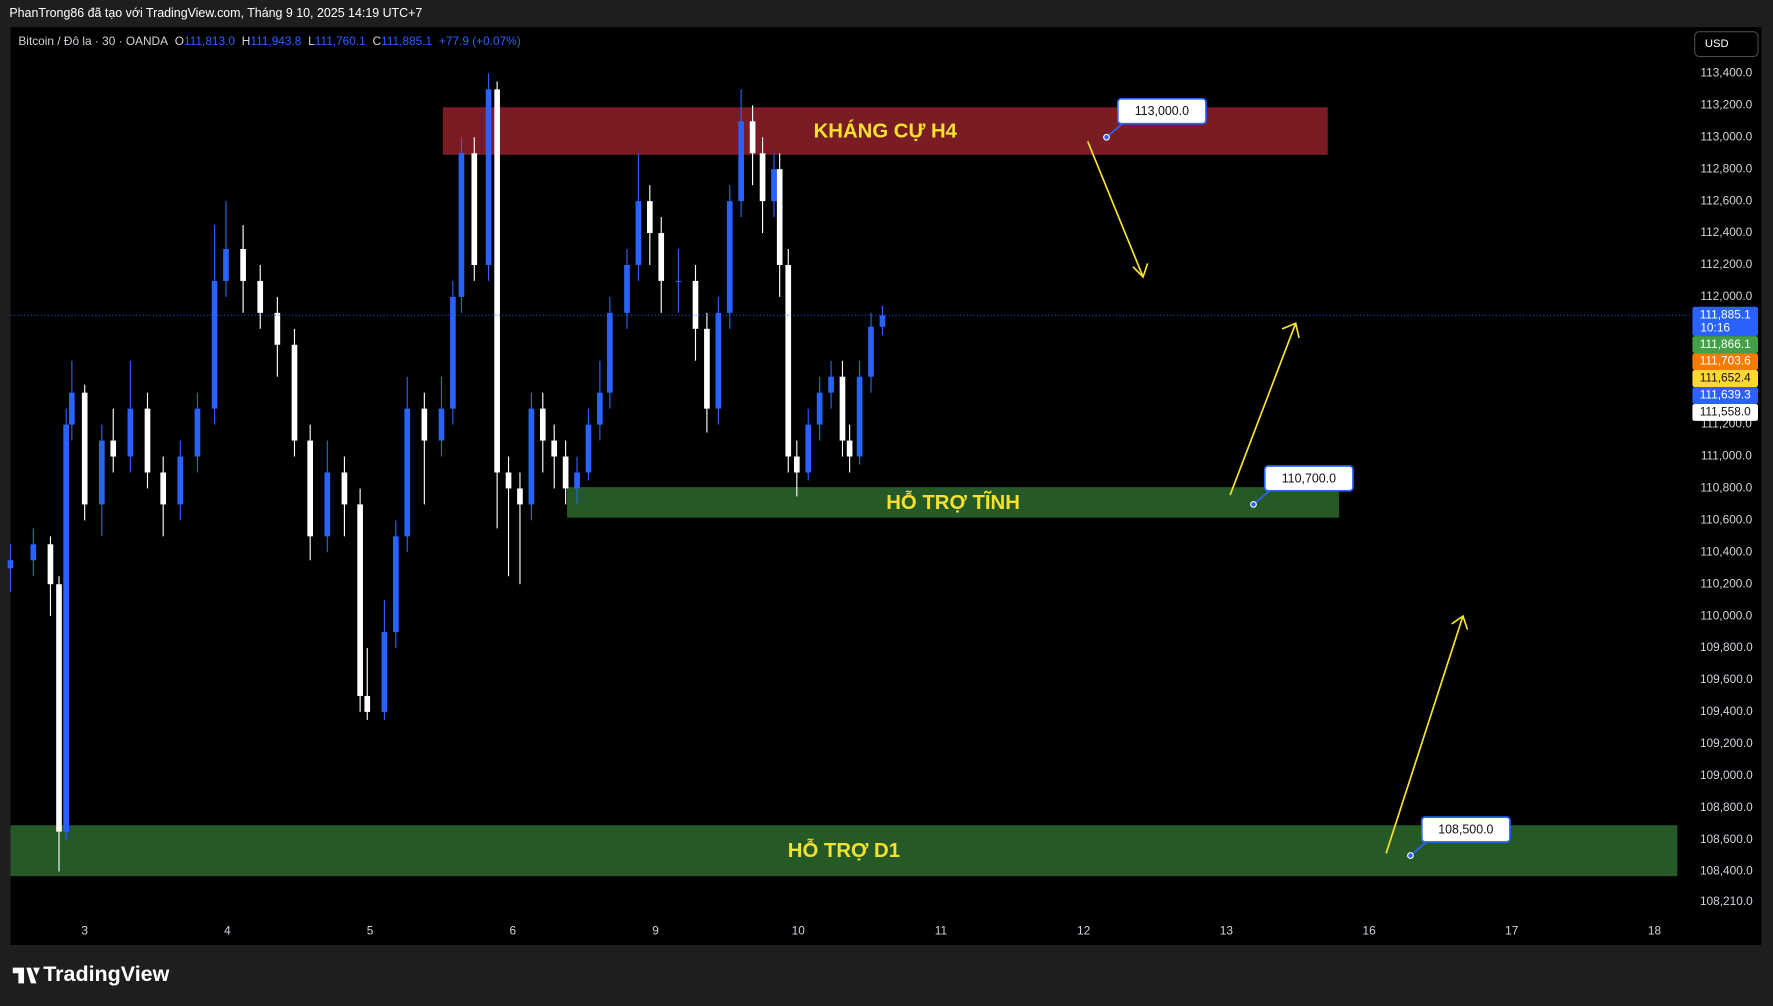 This screenshot has width=1773, height=1006. What do you see at coordinates (209, 41) in the screenshot?
I see `header-open: 111,813.0` at bounding box center [209, 41].